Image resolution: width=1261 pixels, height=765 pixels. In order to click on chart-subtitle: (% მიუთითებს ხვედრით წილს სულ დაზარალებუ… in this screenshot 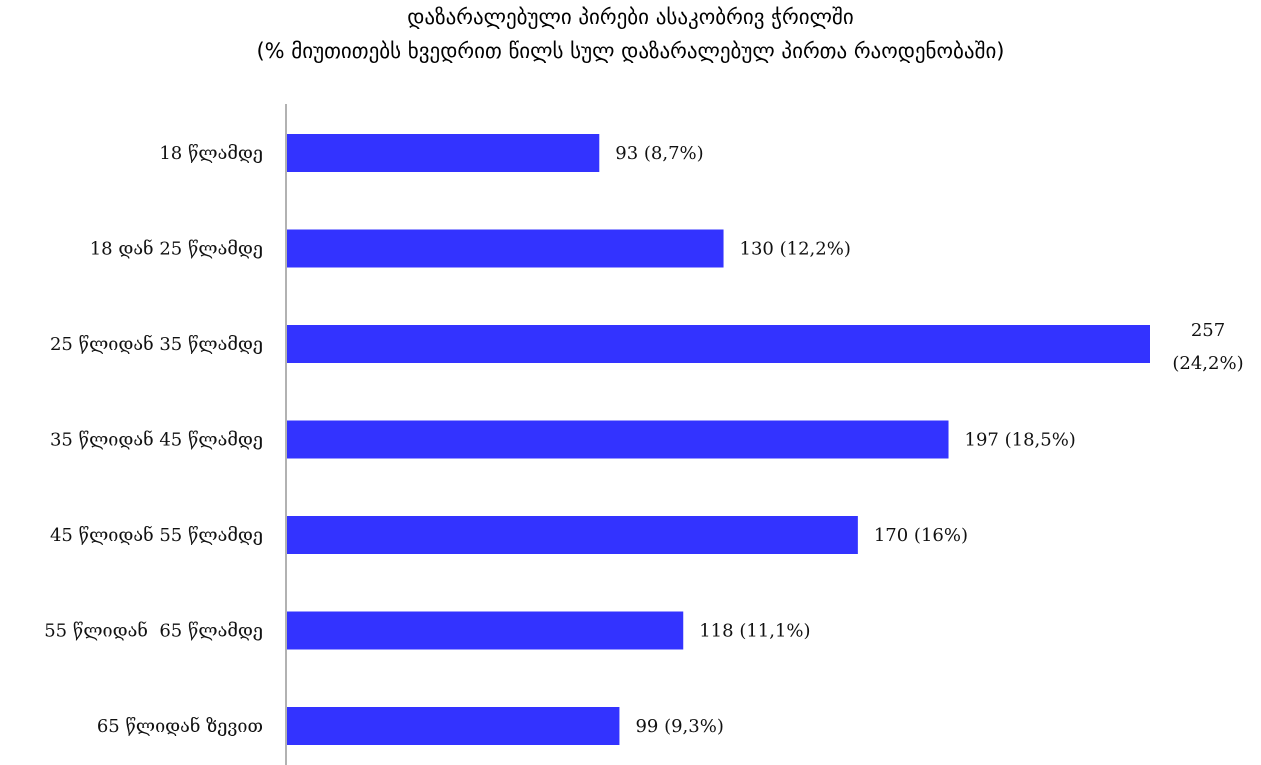, I will do `click(630, 51)`.